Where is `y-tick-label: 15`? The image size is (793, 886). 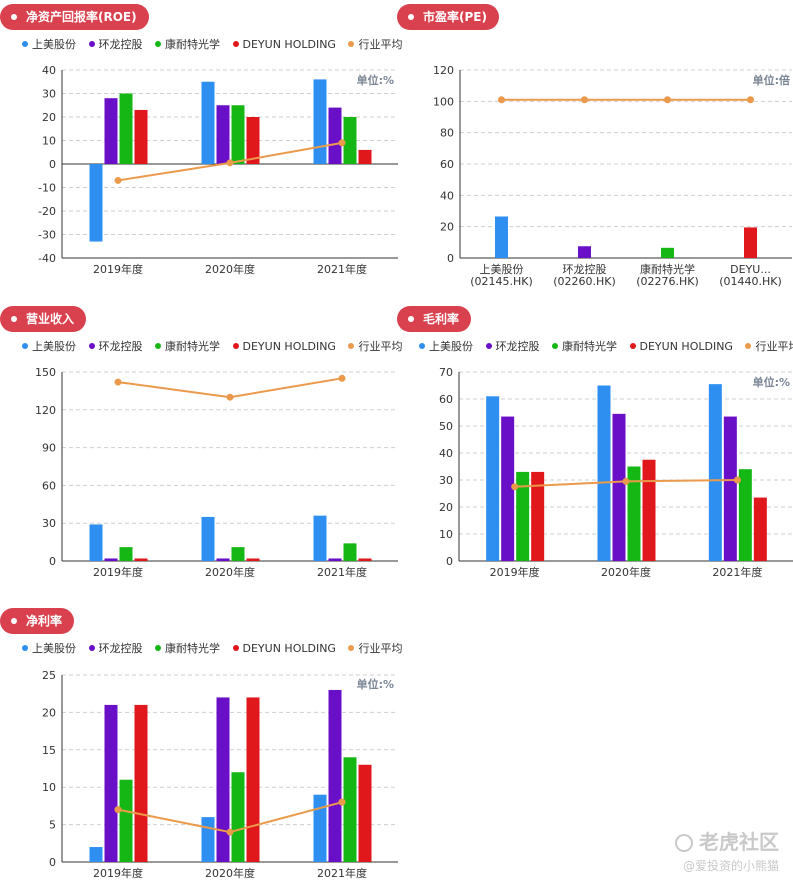
y-tick-label: 15 is located at coordinates (49, 750).